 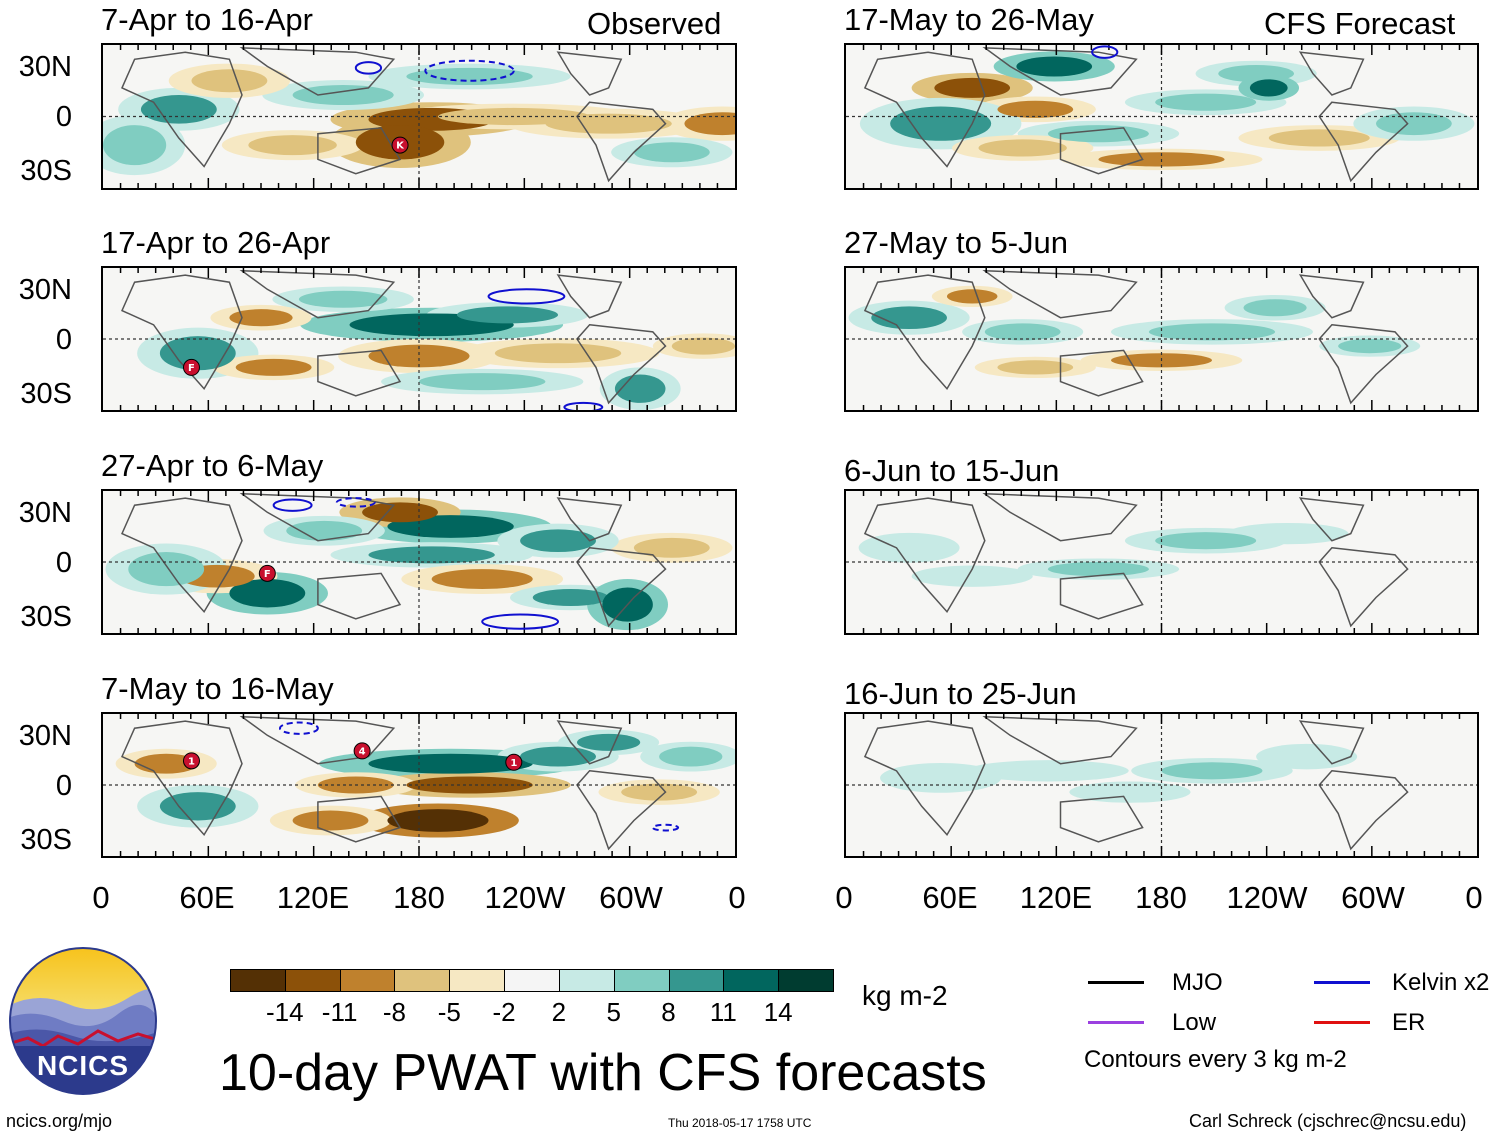 I want to click on legend-line-low, so click(x=1116, y=1022).